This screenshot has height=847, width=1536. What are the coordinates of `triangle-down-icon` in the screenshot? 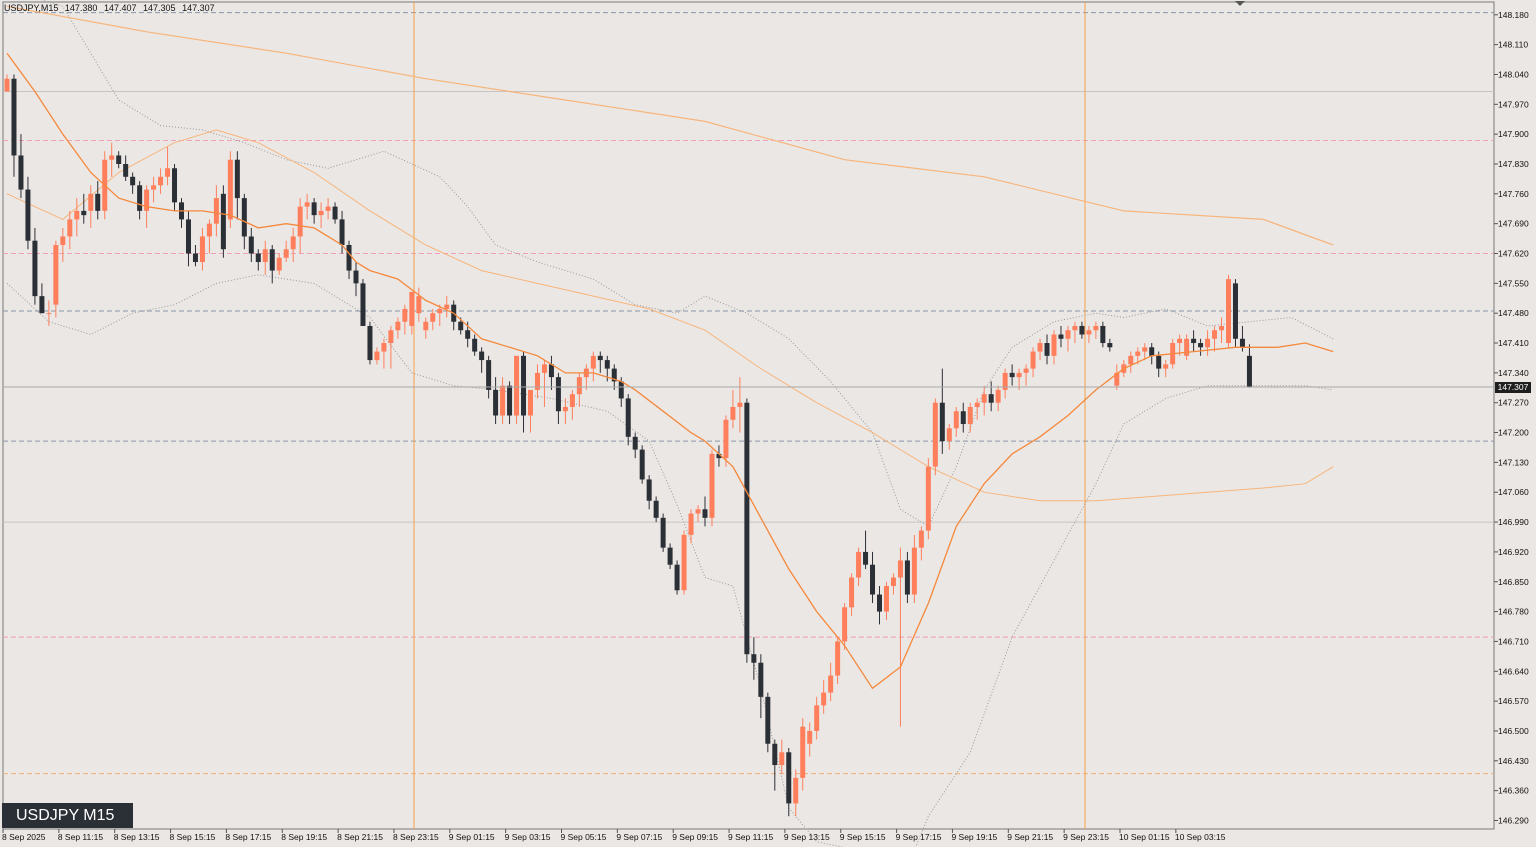 It's located at (1240, 3).